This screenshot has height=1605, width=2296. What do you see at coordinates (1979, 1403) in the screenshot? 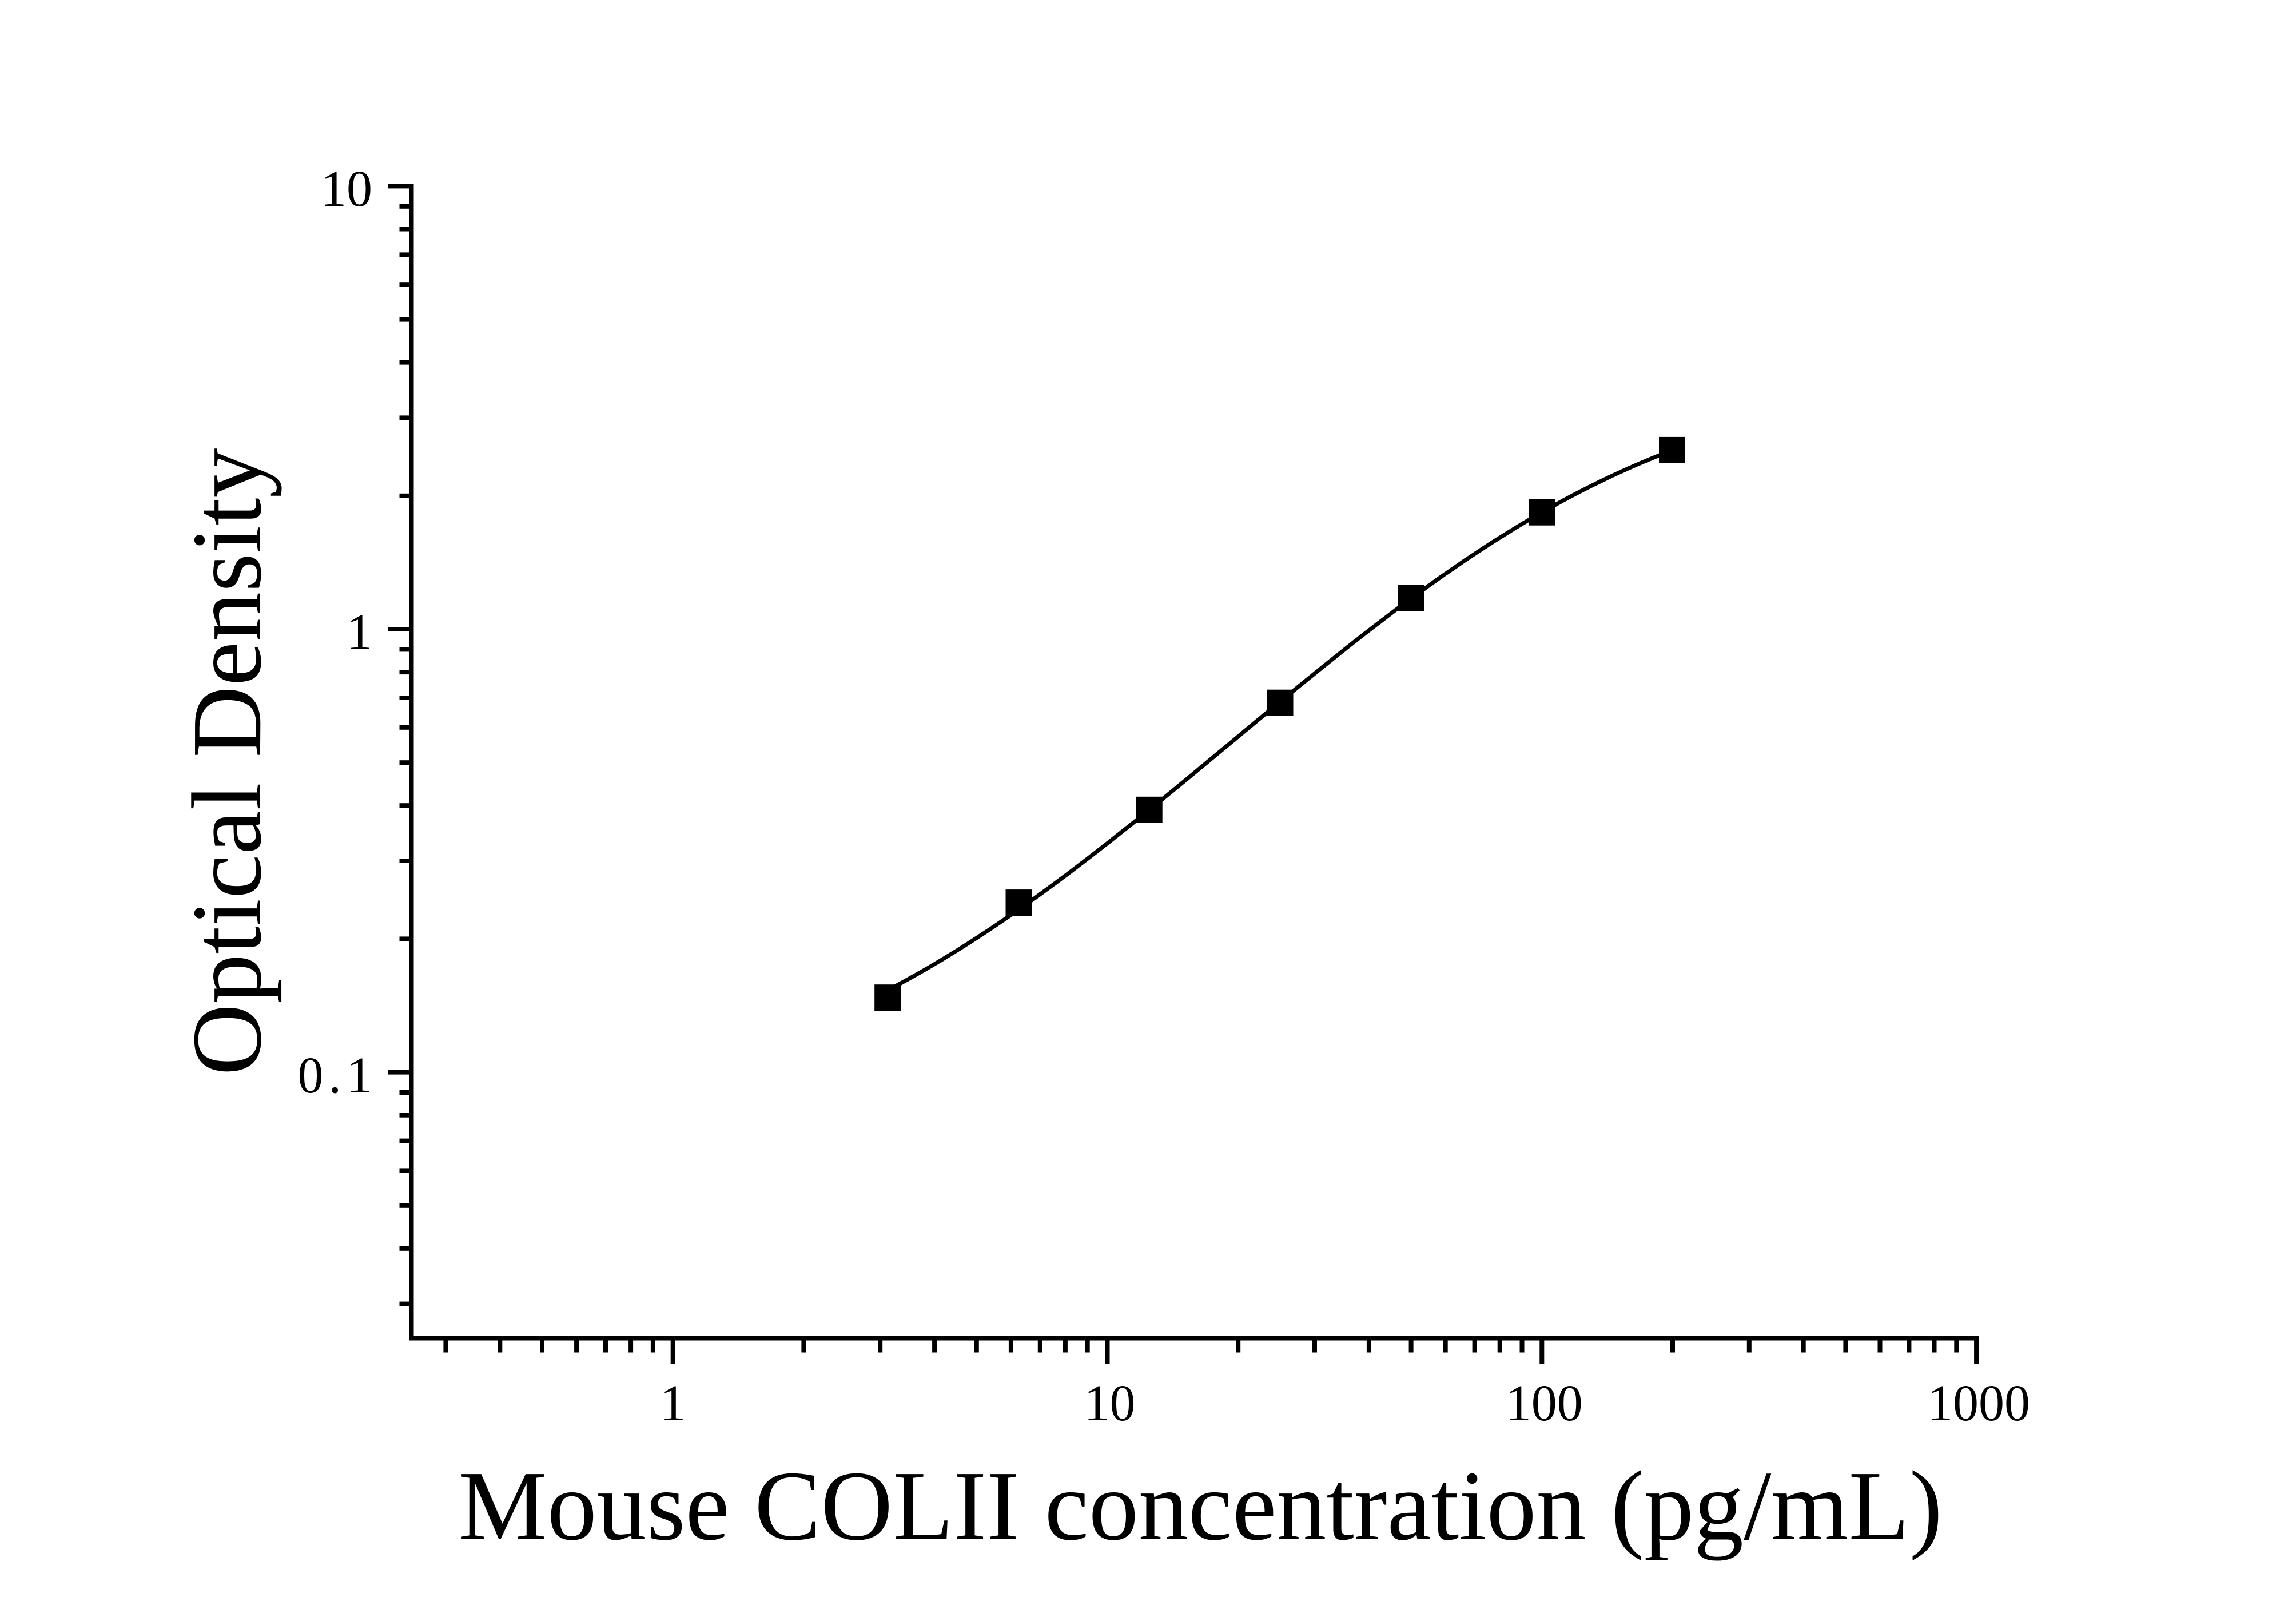
I see `svg-text: 1000` at bounding box center [1979, 1403].